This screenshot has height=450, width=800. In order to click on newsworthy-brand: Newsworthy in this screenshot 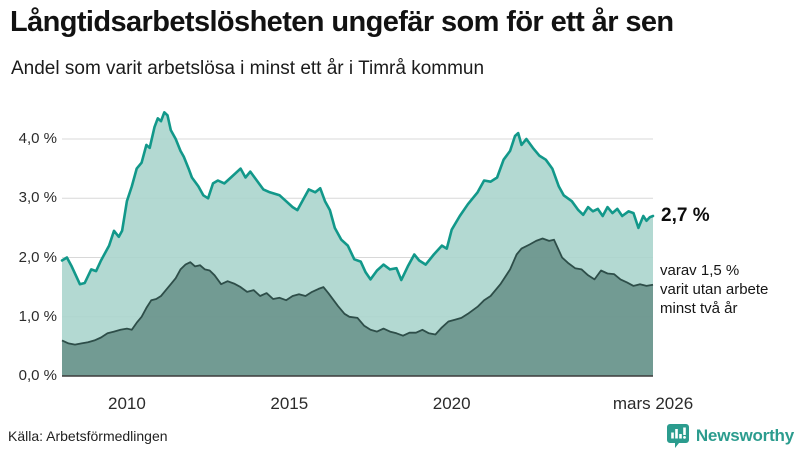, I will do `click(730, 435)`.